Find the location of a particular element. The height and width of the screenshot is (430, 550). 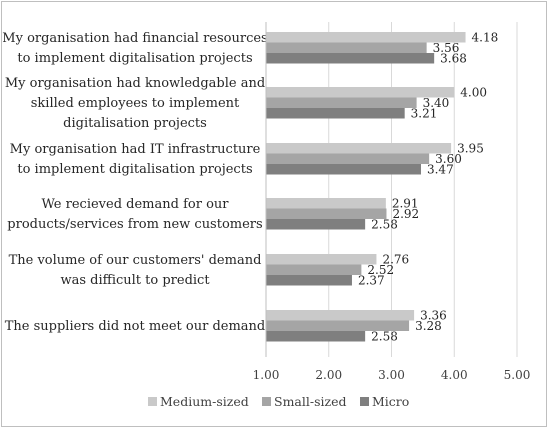

x-tick-label: 5.00 is located at coordinates (517, 375).